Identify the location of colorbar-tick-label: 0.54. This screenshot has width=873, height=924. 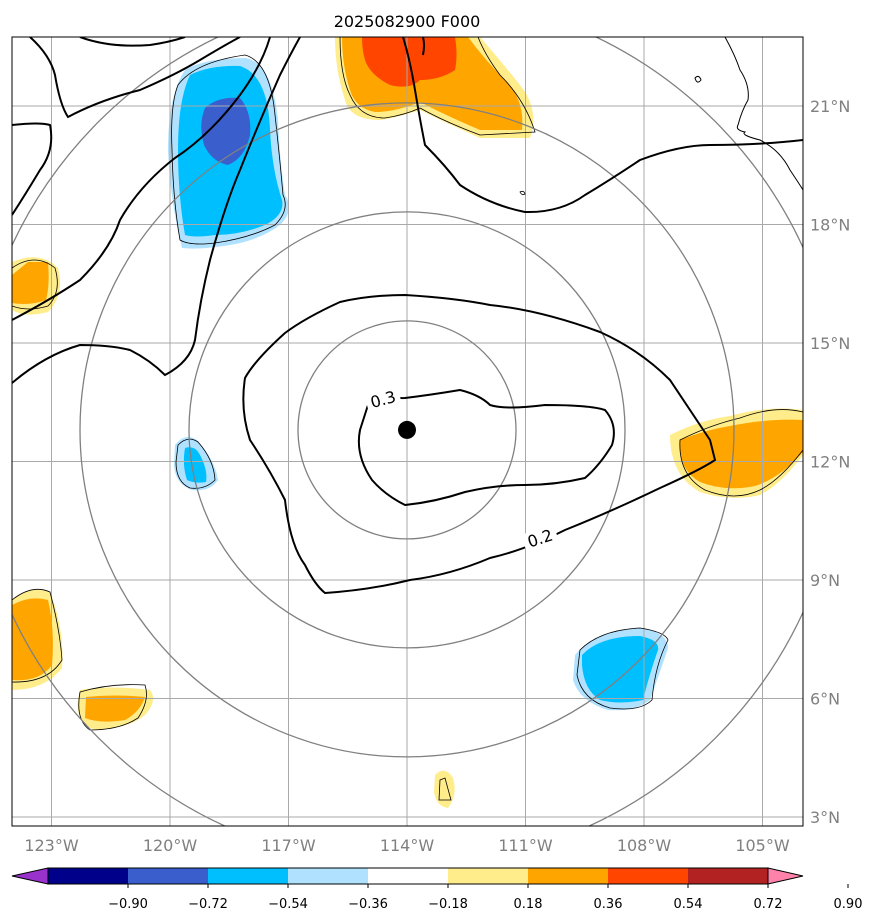
(688, 904).